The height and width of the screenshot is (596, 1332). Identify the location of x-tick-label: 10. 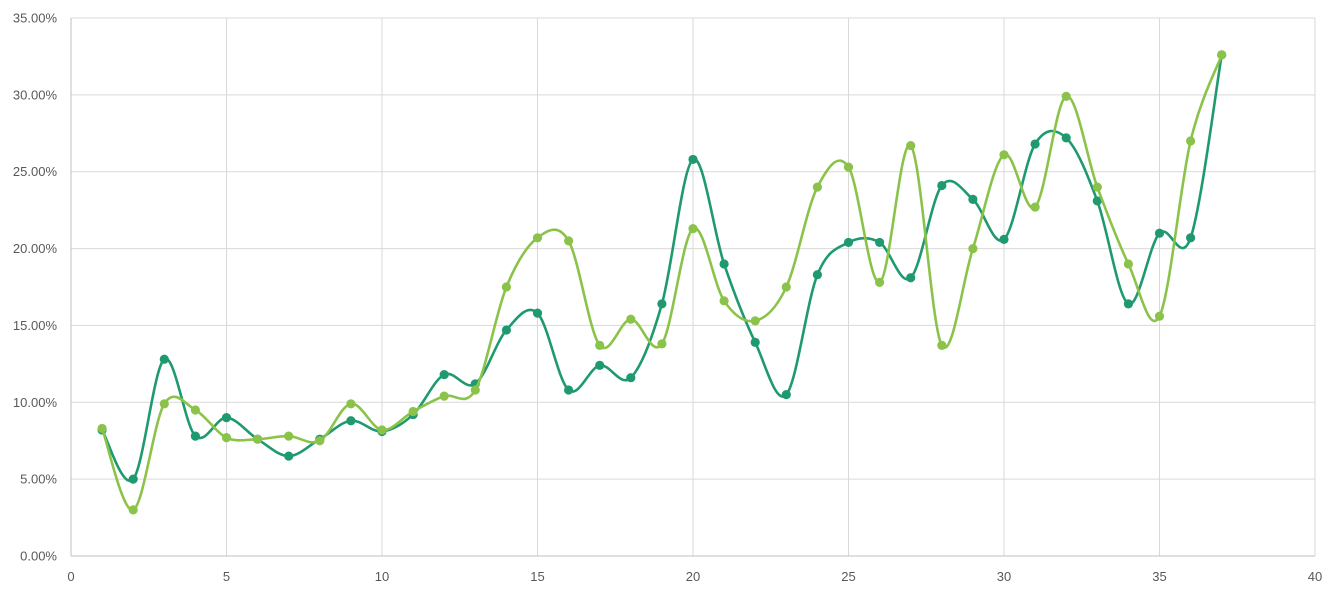
(382, 576).